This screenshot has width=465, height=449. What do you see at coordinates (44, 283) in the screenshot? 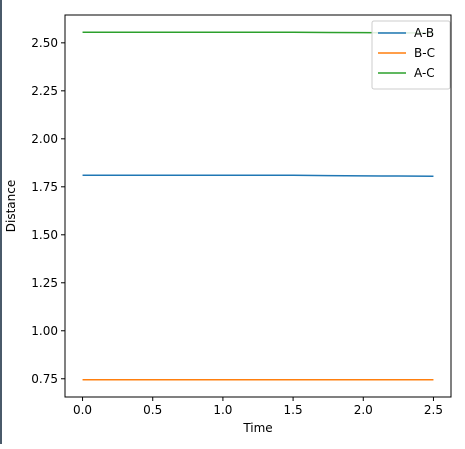
I see `y-tick-label: 1.25` at bounding box center [44, 283].